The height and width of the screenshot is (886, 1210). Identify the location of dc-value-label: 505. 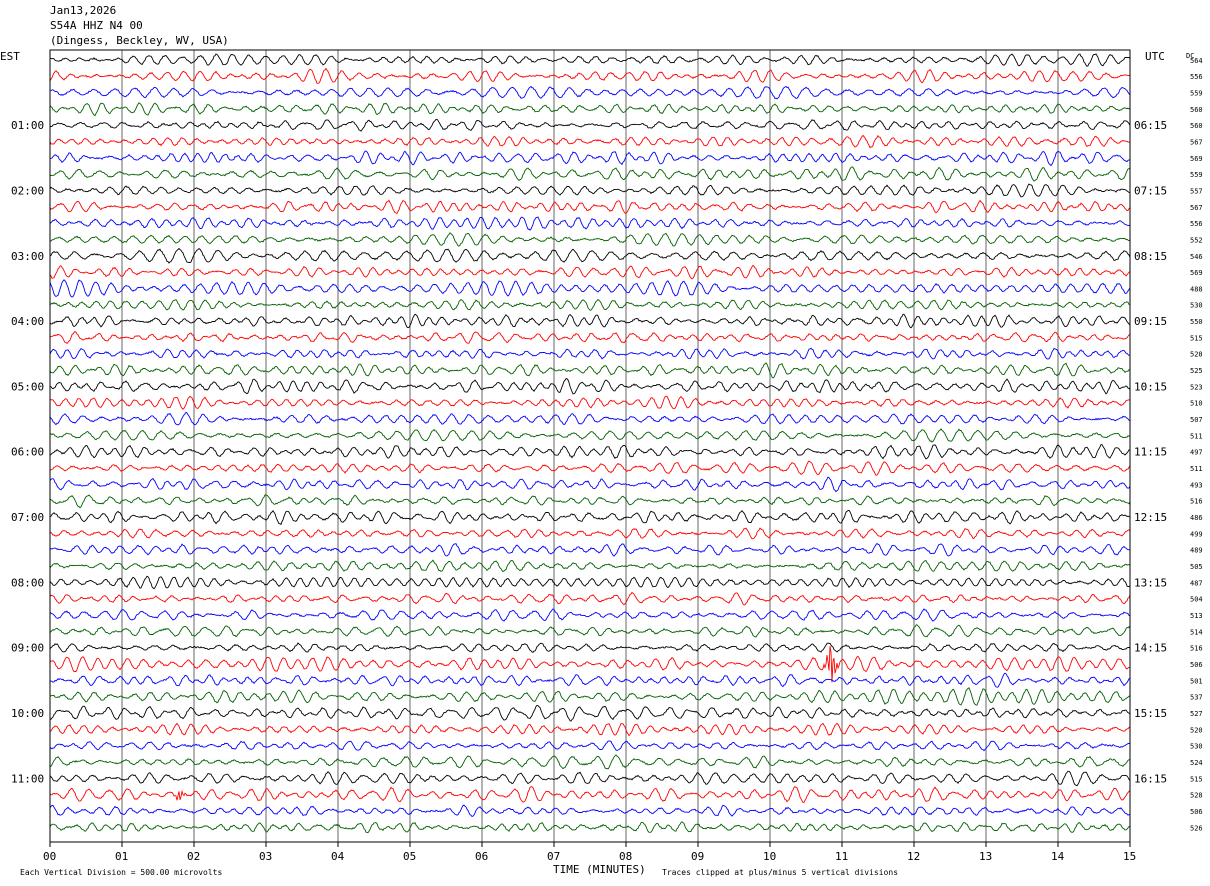
(1196, 567).